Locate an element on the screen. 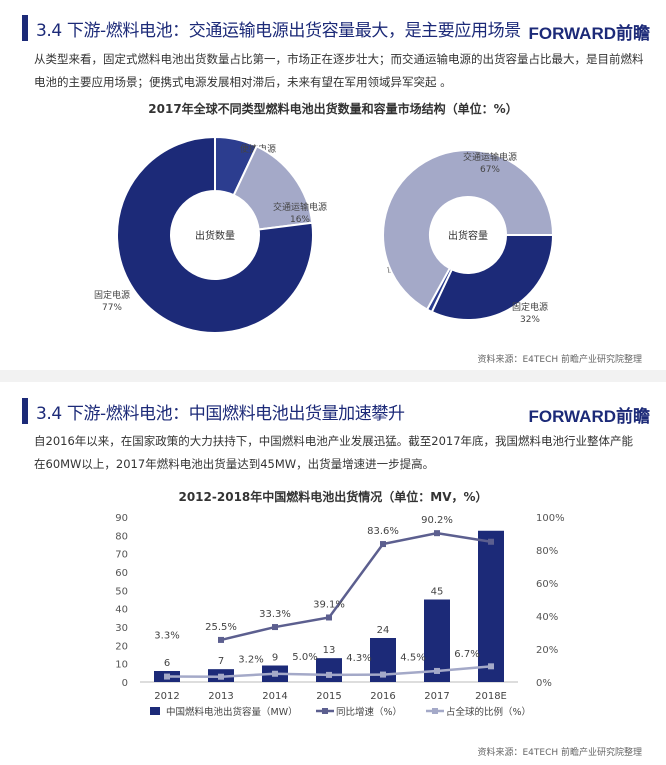 This screenshot has height=765, width=666. bar-chart-title: 2012-2018年中国燃料电池出货情况（单位：MV，%） is located at coordinates (333, 497).